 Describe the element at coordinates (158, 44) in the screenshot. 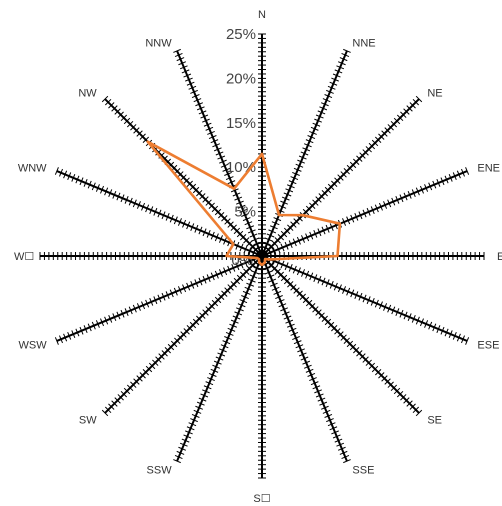

I see `direction-label-nnw: NNW` at that location.